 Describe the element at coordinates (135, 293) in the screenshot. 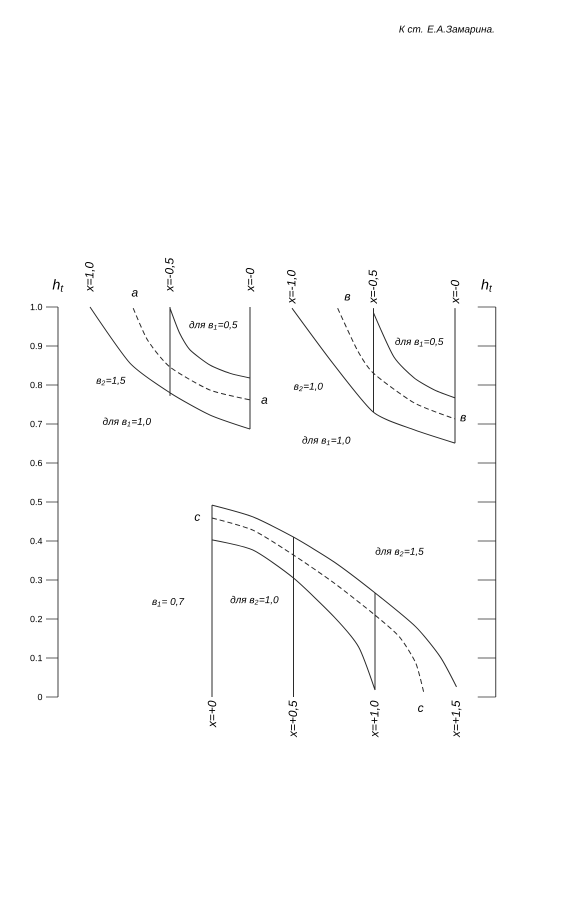

I see `text: а` at that location.